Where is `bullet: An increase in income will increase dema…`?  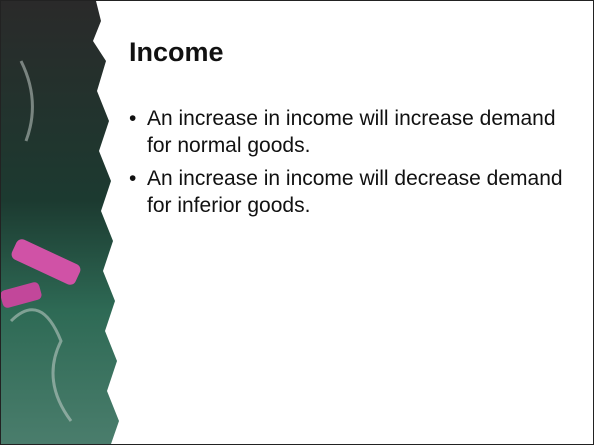
bullet: An increase in income will increase dema… is located at coordinates (349, 132).